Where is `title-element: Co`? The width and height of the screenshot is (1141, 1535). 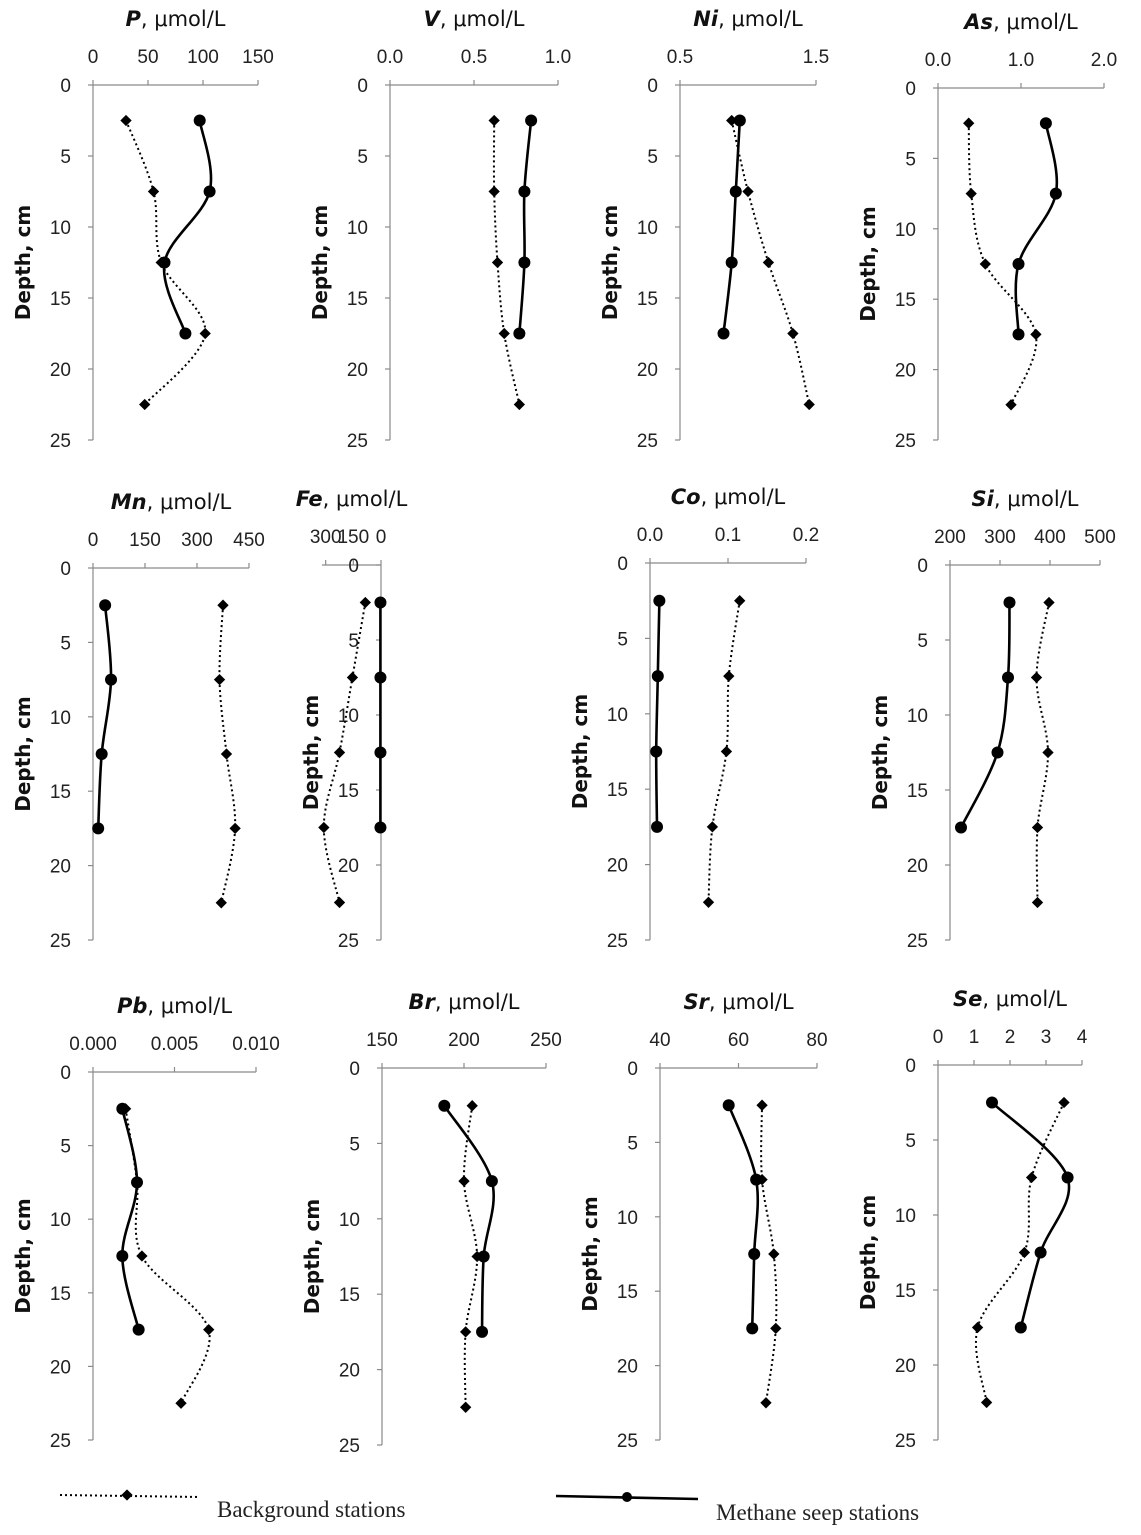
title-element: Co is located at coordinates (686, 497).